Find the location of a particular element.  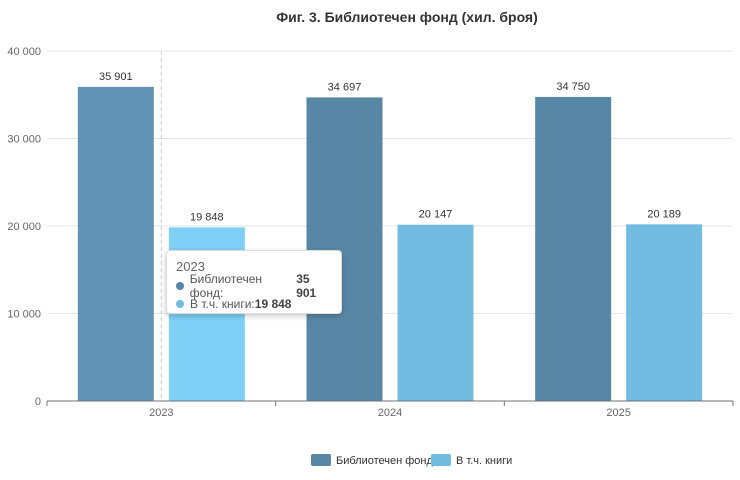

tooltip-books-label: В т.ч. книги: is located at coordinates (222, 304).